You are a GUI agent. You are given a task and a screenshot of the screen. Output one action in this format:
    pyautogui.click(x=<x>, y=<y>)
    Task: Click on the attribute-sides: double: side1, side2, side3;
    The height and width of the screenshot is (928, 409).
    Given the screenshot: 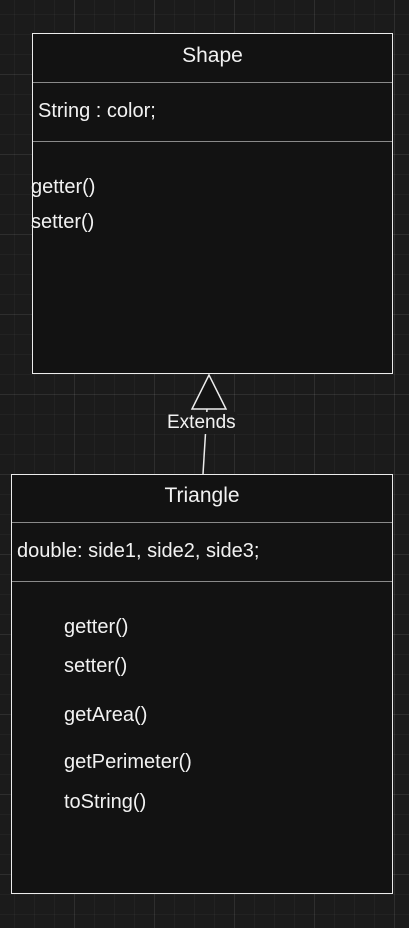 What is the action you would take?
    pyautogui.click(x=138, y=551)
    